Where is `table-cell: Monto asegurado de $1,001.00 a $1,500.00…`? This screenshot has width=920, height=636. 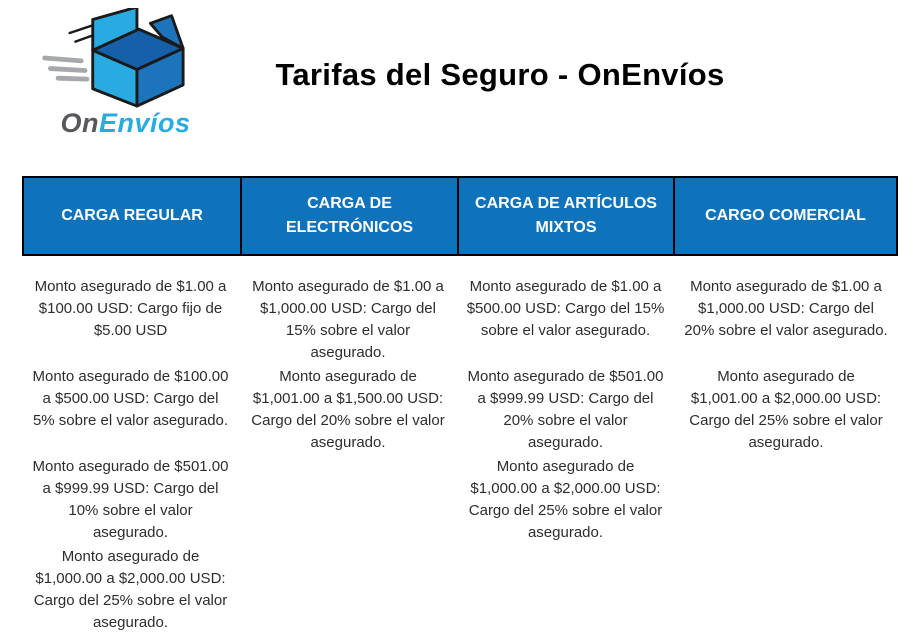
table-cell: Monto asegurado de $1,001.00 a $1,500.00… is located at coordinates (348, 409).